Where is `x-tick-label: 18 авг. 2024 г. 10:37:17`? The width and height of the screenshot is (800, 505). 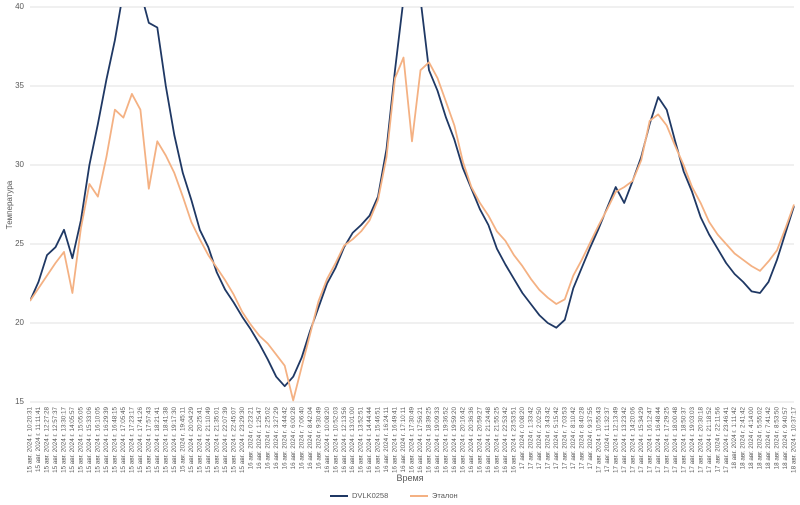 x-tick-label: 18 авг. 2024 г. 10:37:17 is located at coordinates (794, 440).